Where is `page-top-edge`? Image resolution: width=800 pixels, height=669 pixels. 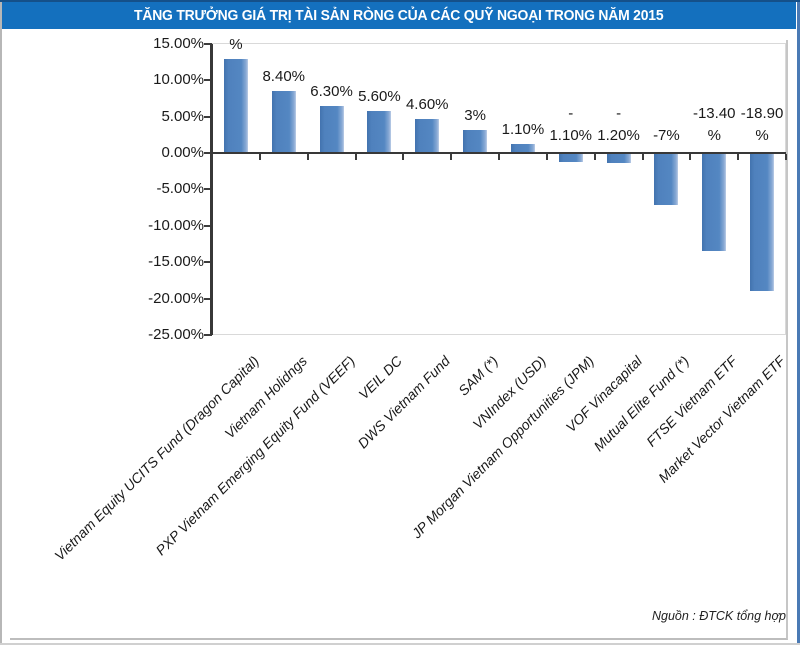
page-top-edge is located at coordinates (400, 1).